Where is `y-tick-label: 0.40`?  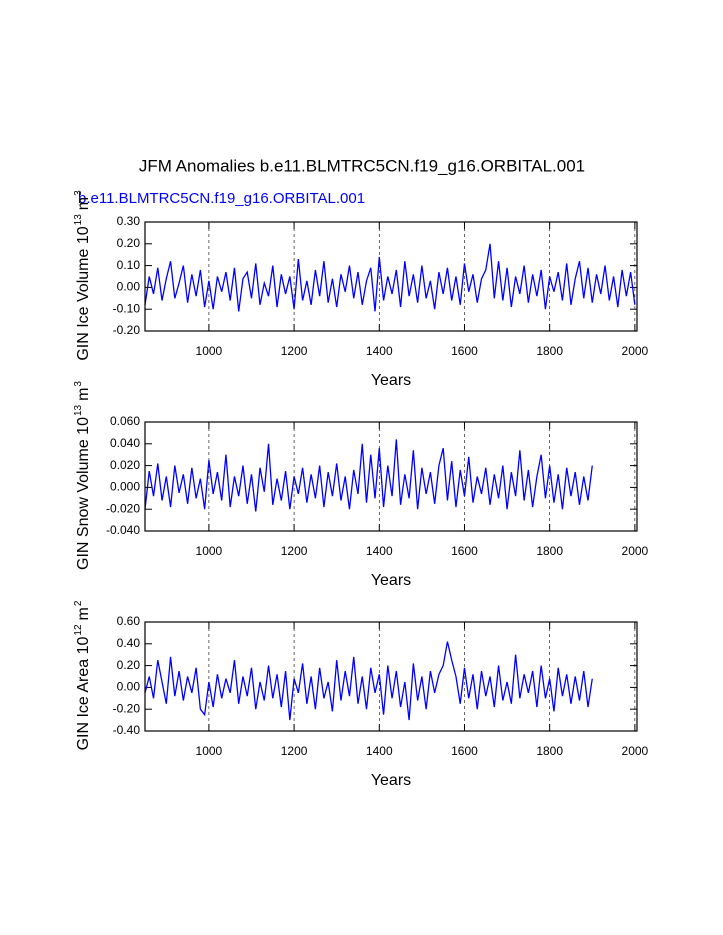 y-tick-label: 0.40 is located at coordinates (129, 643).